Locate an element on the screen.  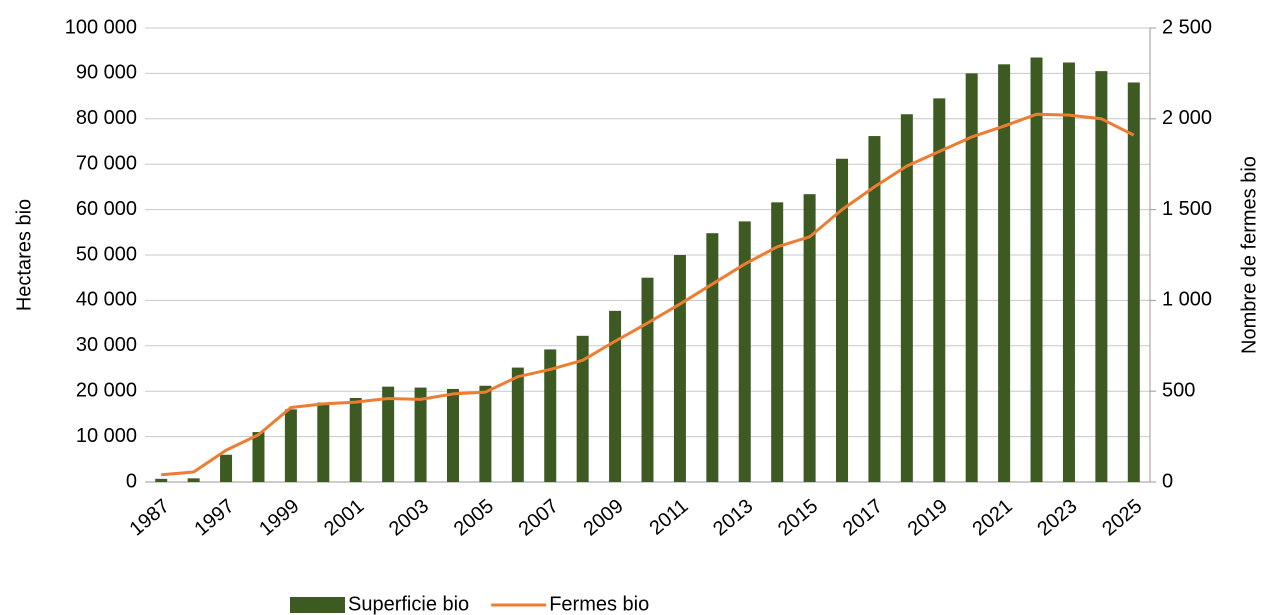
y-tick-label: 80 000 is located at coordinates (106, 118).